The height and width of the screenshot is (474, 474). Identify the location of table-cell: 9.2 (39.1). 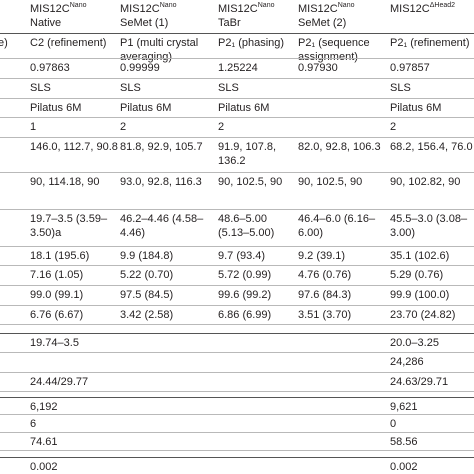
(322, 256).